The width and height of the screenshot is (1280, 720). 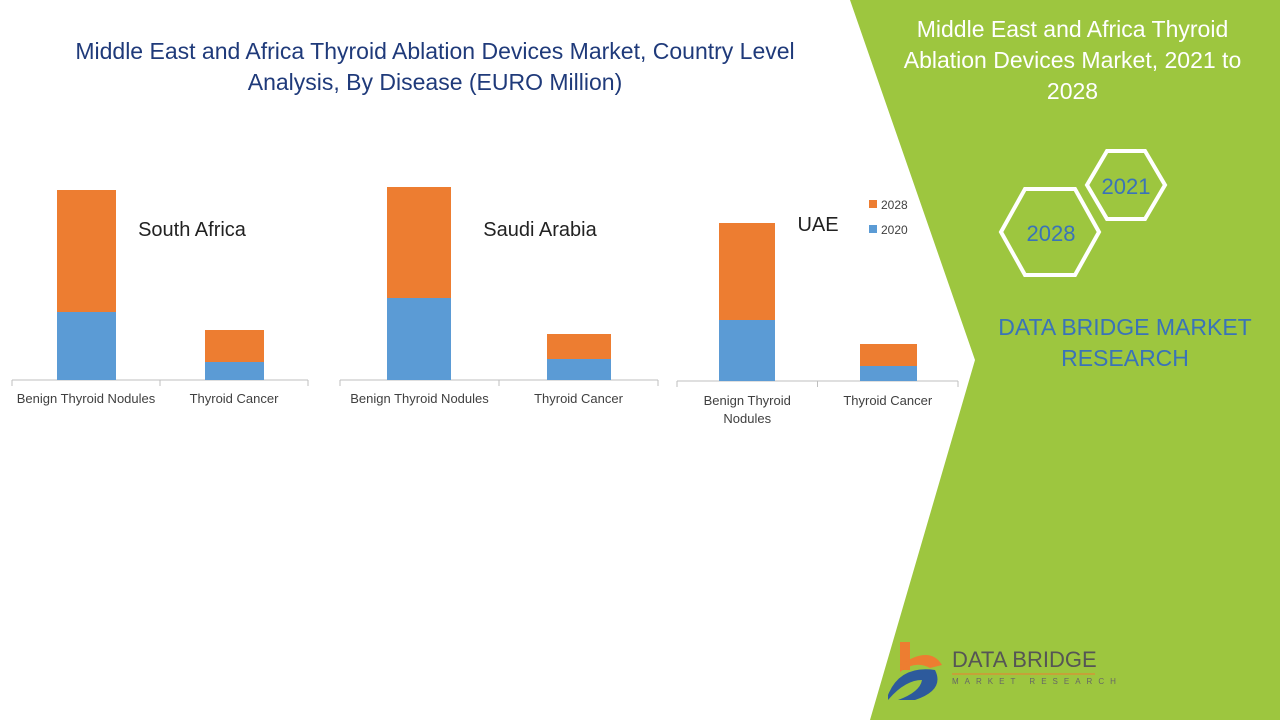 I want to click on chart-title: UAE, so click(x=817, y=225).